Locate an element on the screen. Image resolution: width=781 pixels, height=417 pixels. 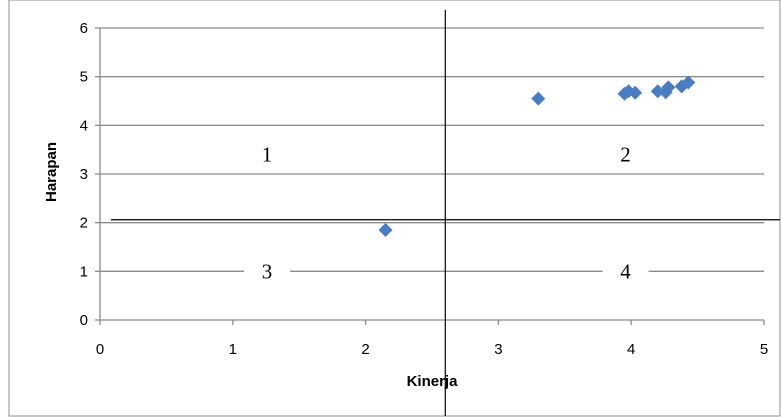
x-tick-label: 5 is located at coordinates (764, 349).